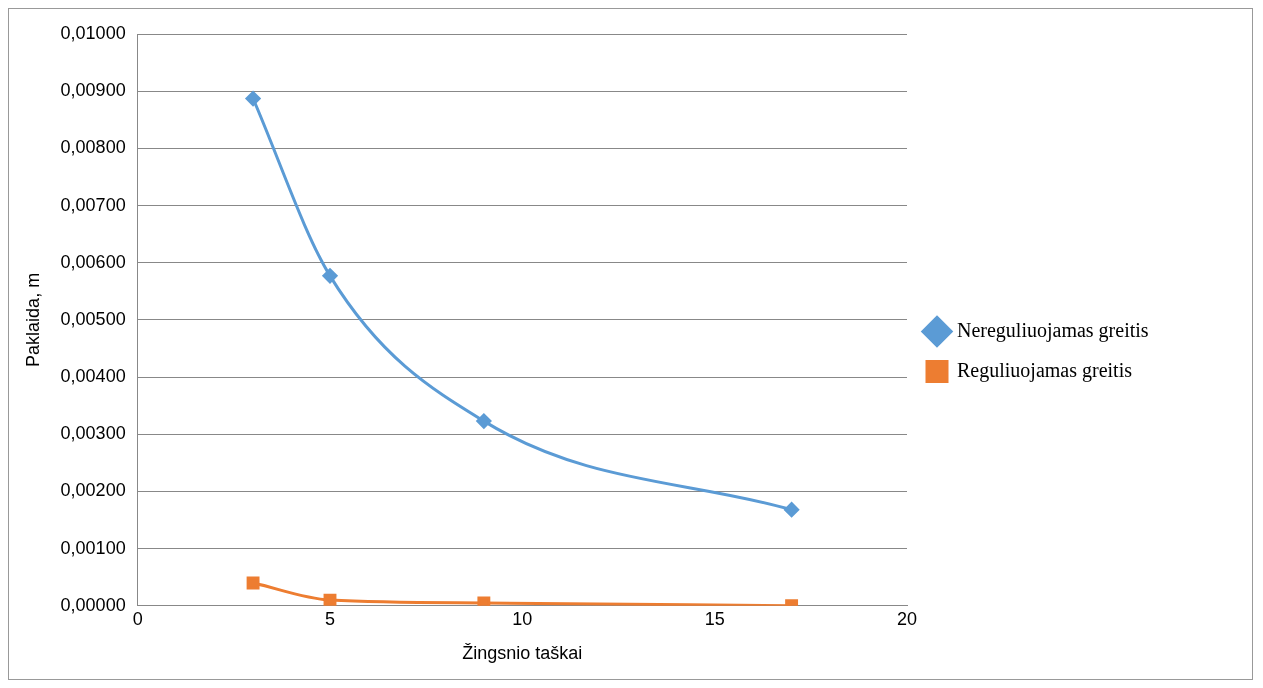  What do you see at coordinates (93, 318) in the screenshot?
I see `y-tick-label: 0,00500` at bounding box center [93, 318].